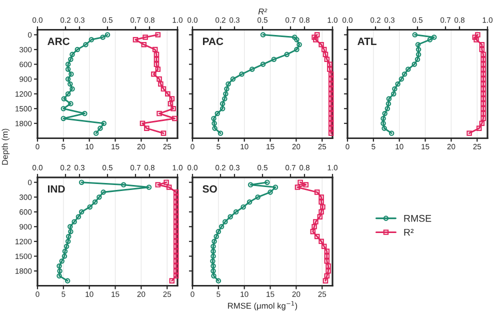 The height and width of the screenshot is (314, 500). What do you see at coordinates (418, 218) in the screenshot?
I see `legend-label: RMSE` at bounding box center [418, 218].